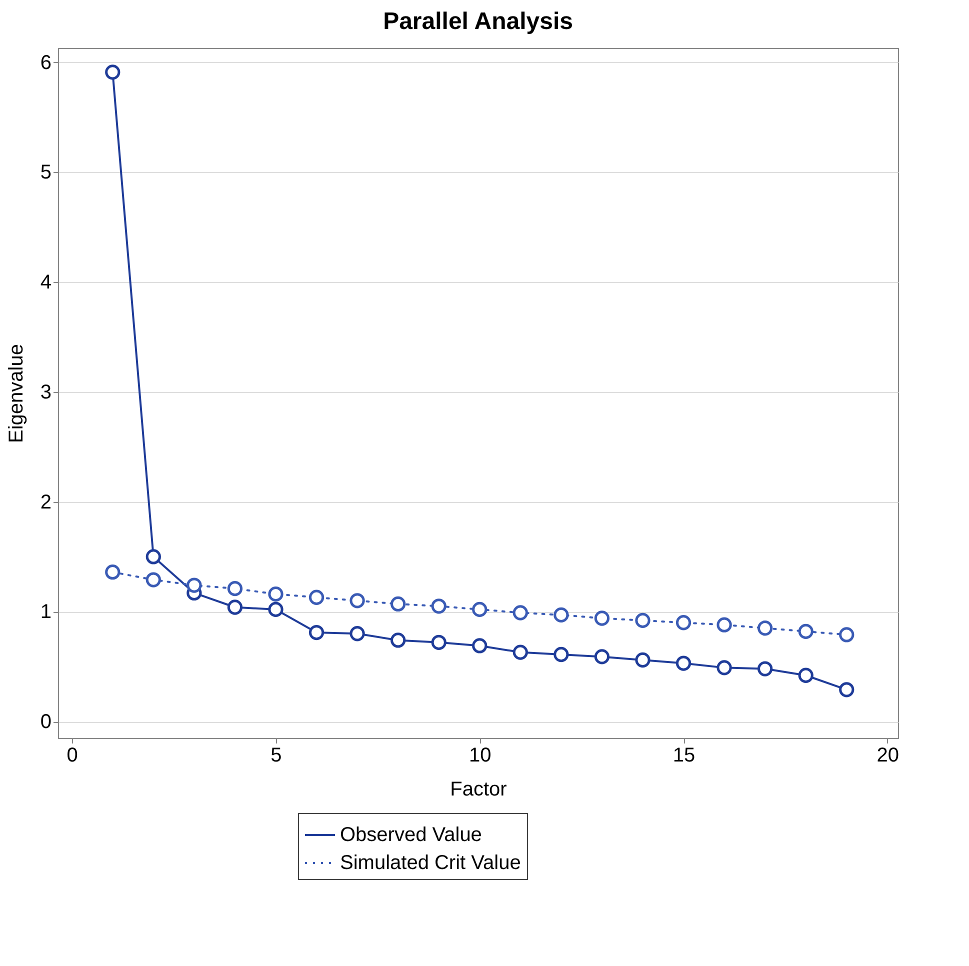 Image resolution: width=969 pixels, height=966 pixels. I want to click on y-tick-label: 3, so click(46, 392).